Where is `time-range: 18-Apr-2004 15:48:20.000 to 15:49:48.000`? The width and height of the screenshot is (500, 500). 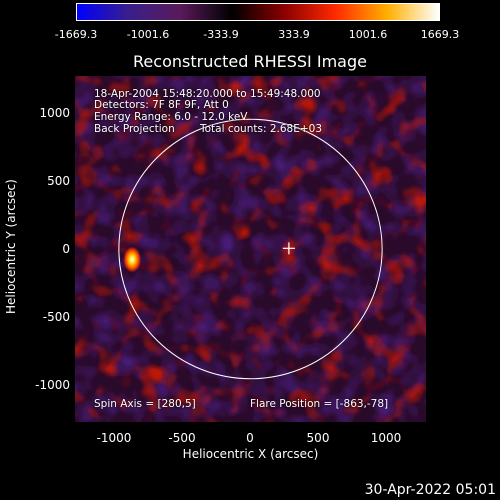 time-range: 18-Apr-2004 15:48:20.000 to 15:49:48.000 is located at coordinates (207, 94).